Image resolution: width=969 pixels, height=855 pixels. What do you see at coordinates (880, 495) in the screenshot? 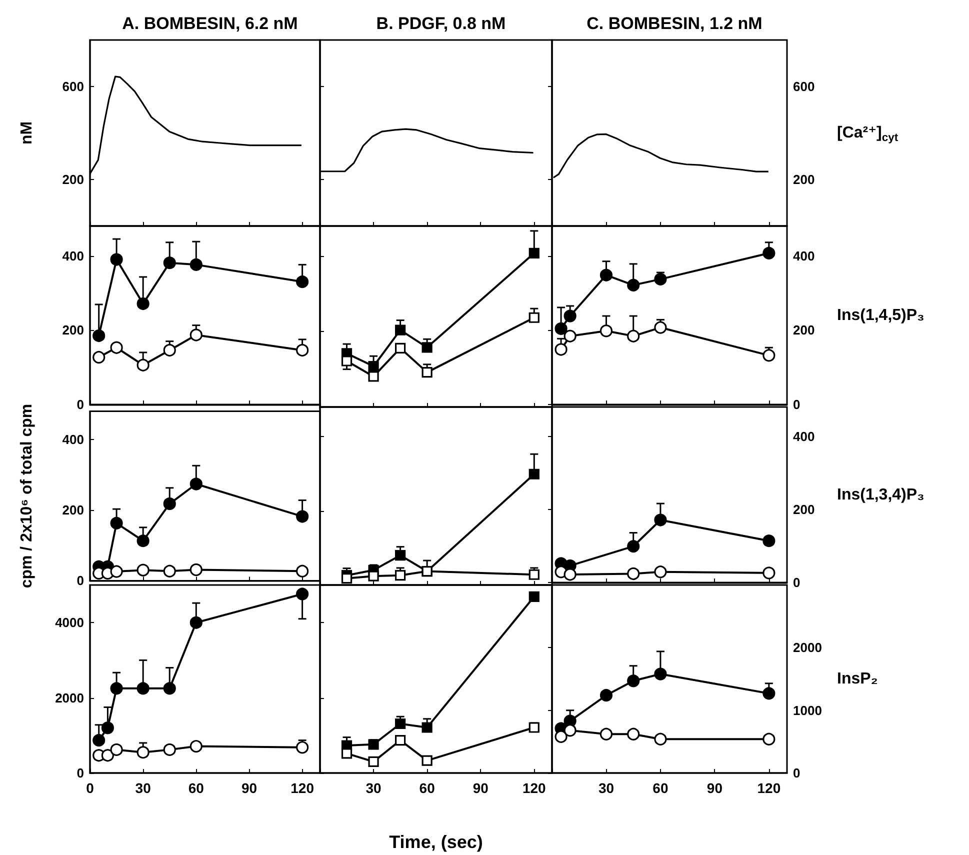
I see `y-axis-title: Ins(1,3,4)P₃` at bounding box center [880, 495].